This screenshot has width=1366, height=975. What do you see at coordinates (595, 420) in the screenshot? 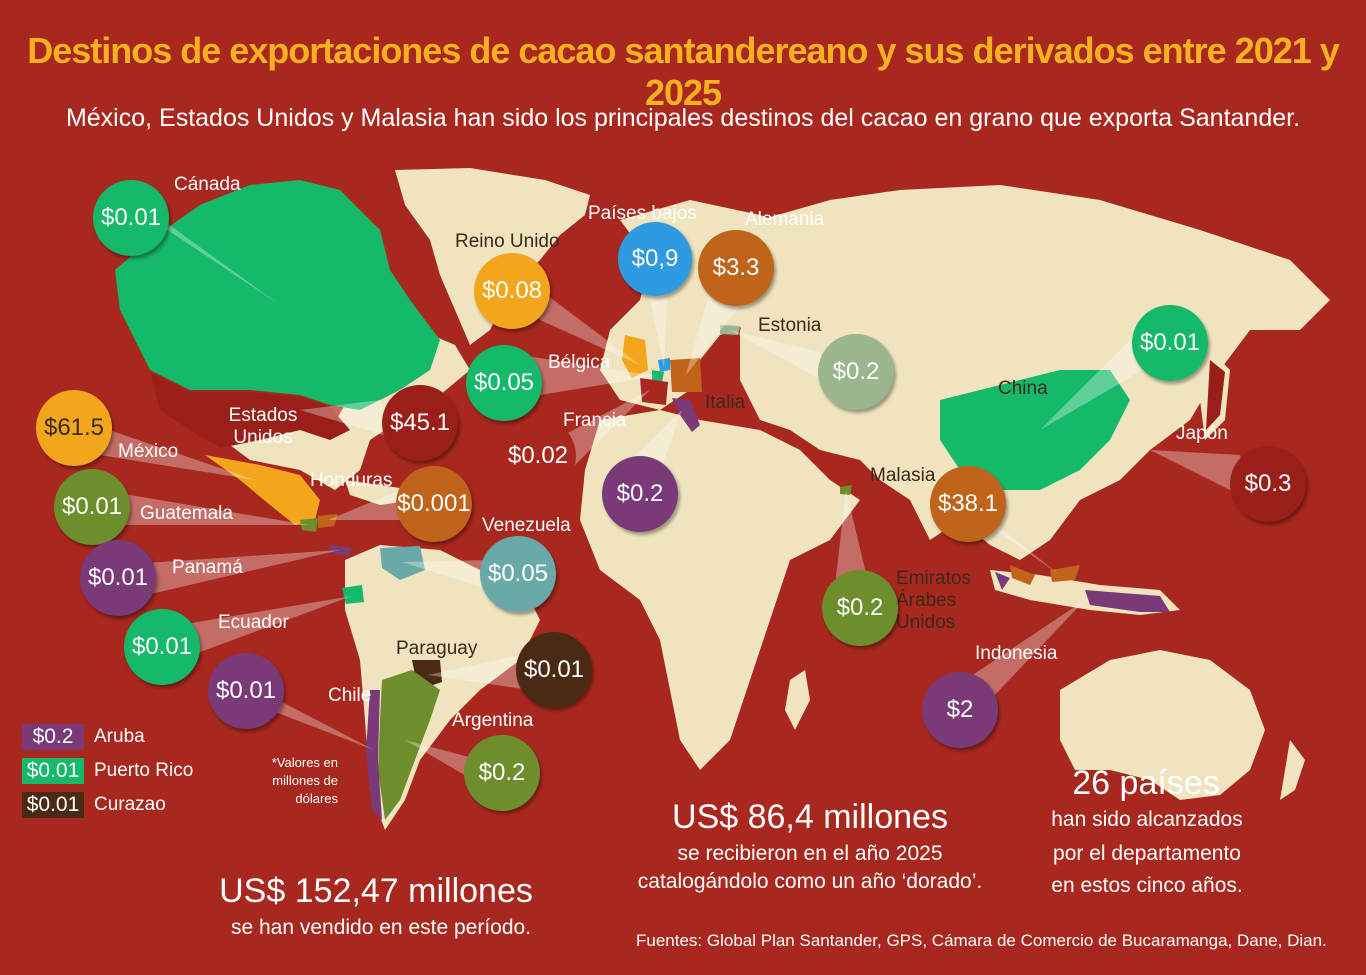
I see `label-francia: Francia` at bounding box center [595, 420].